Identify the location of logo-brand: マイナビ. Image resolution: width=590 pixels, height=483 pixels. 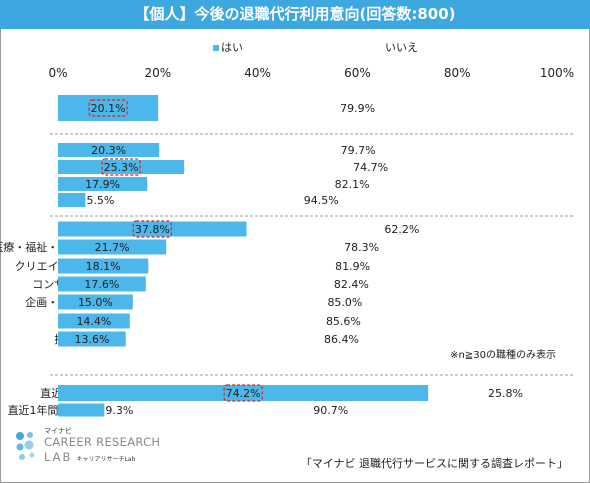
(58, 431).